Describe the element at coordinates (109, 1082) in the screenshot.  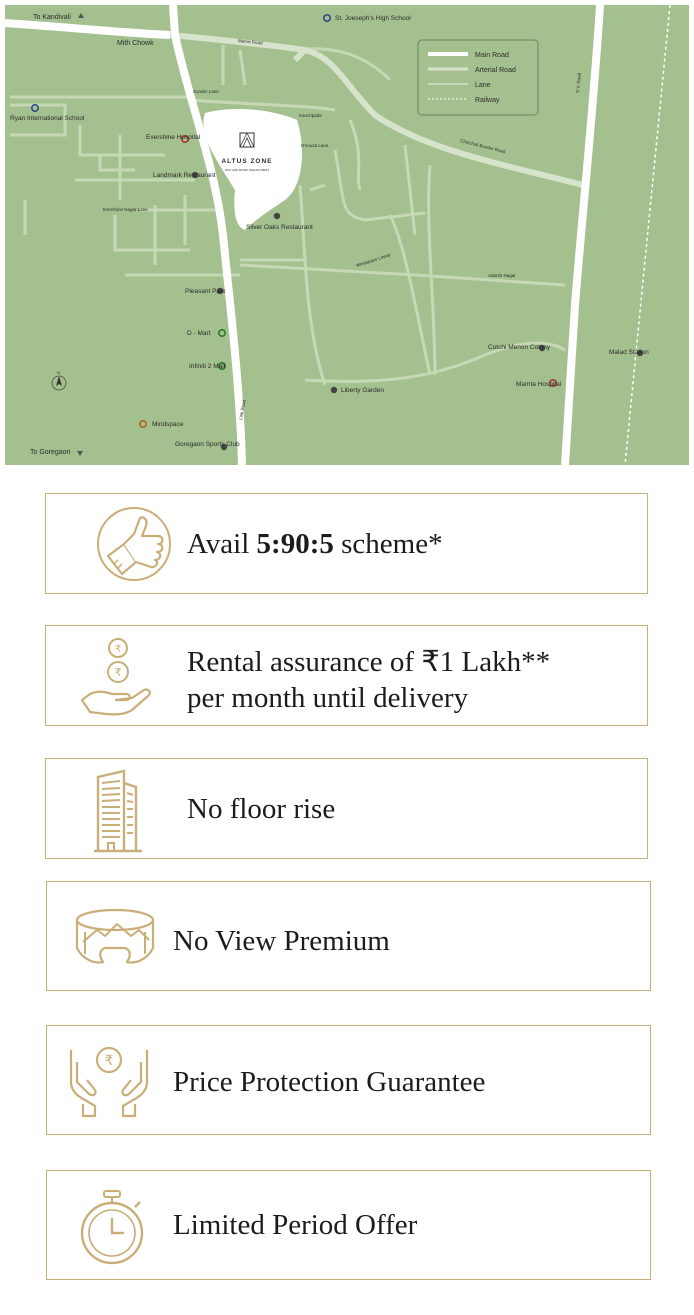
I see `rupee-hands-icon: ₹` at that location.